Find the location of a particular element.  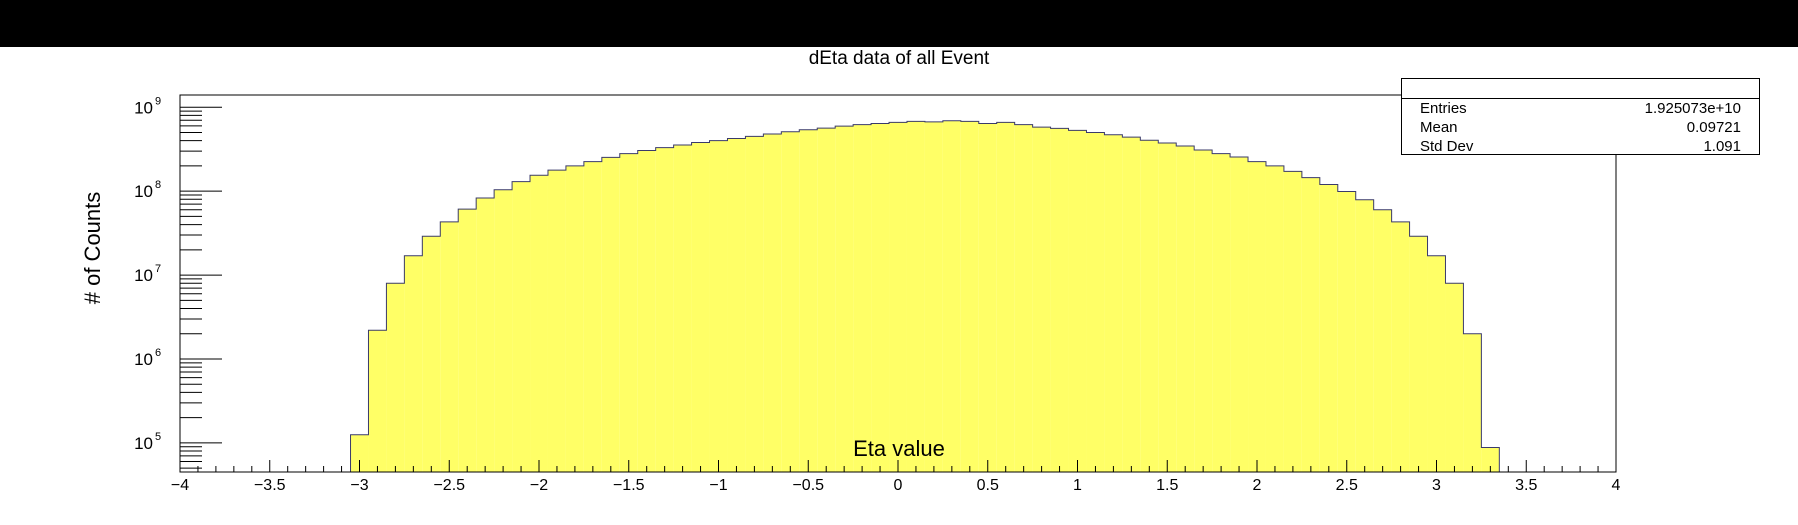

x-tick-label: −0.5 is located at coordinates (808, 485).